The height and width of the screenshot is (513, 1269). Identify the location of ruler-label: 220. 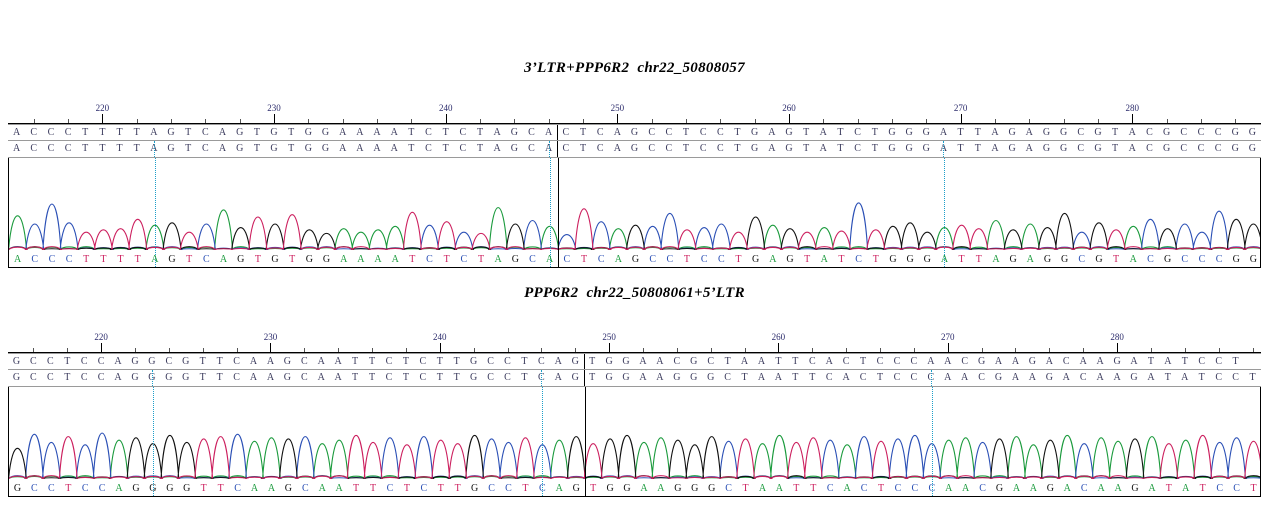
(101, 337).